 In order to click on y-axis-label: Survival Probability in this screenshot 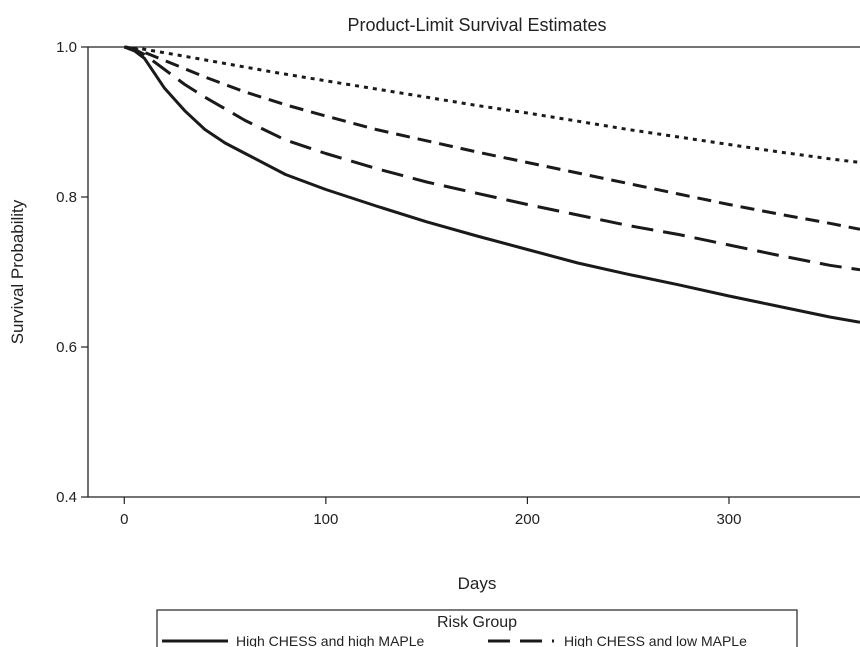, I will do `click(17, 271)`.